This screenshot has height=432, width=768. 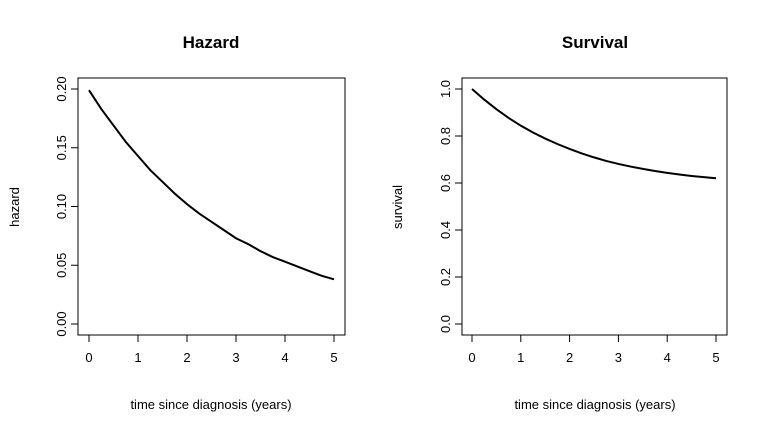 I want to click on hazard-x-tick-label: 2, so click(x=186, y=357).